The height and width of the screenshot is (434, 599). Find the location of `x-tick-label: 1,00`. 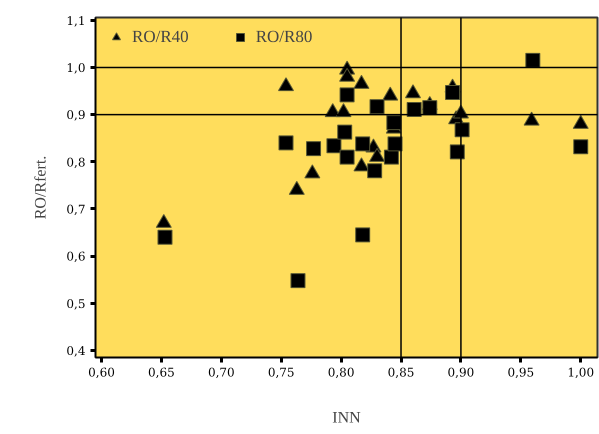

x-tick-label: 1,00 is located at coordinates (580, 373).